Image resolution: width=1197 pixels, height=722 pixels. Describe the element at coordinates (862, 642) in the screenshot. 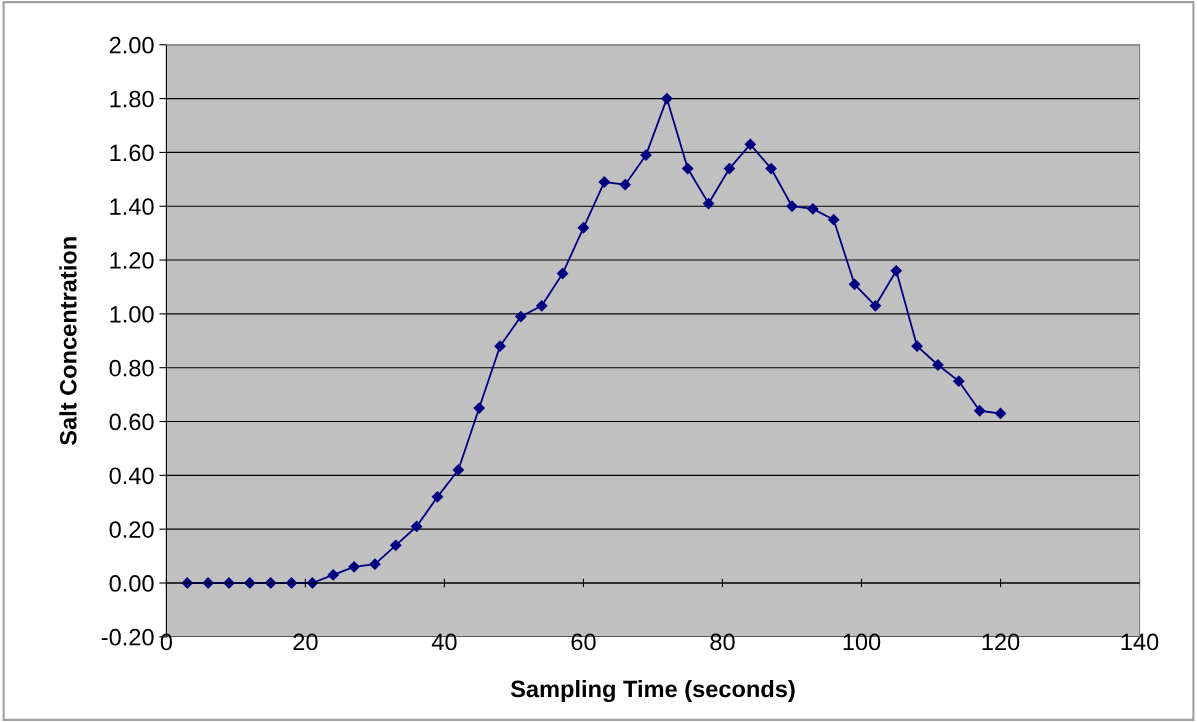

I see `x-tick-label: 100` at that location.